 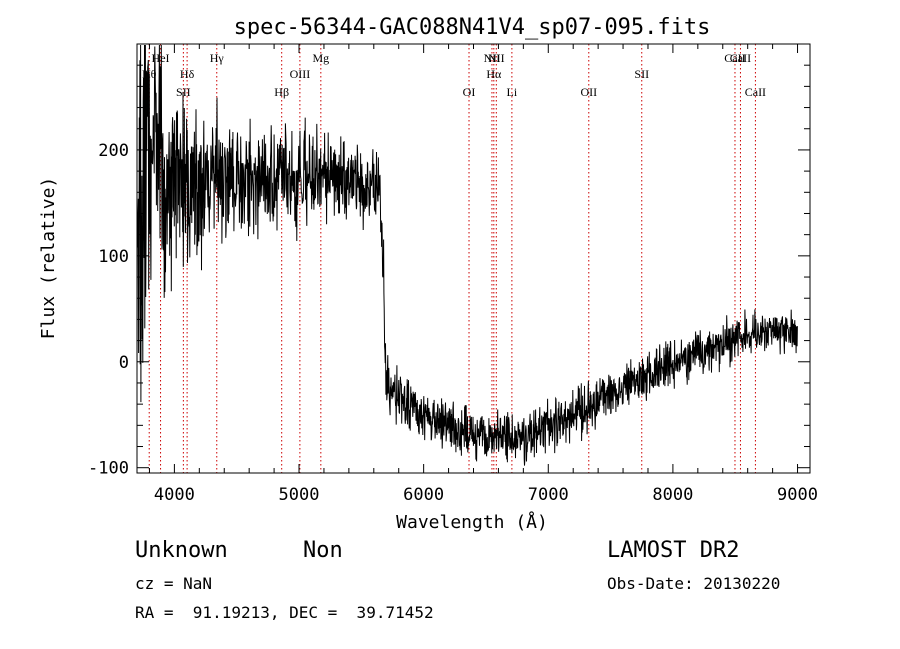 I want to click on object-class: Unknown, so click(x=181, y=550).